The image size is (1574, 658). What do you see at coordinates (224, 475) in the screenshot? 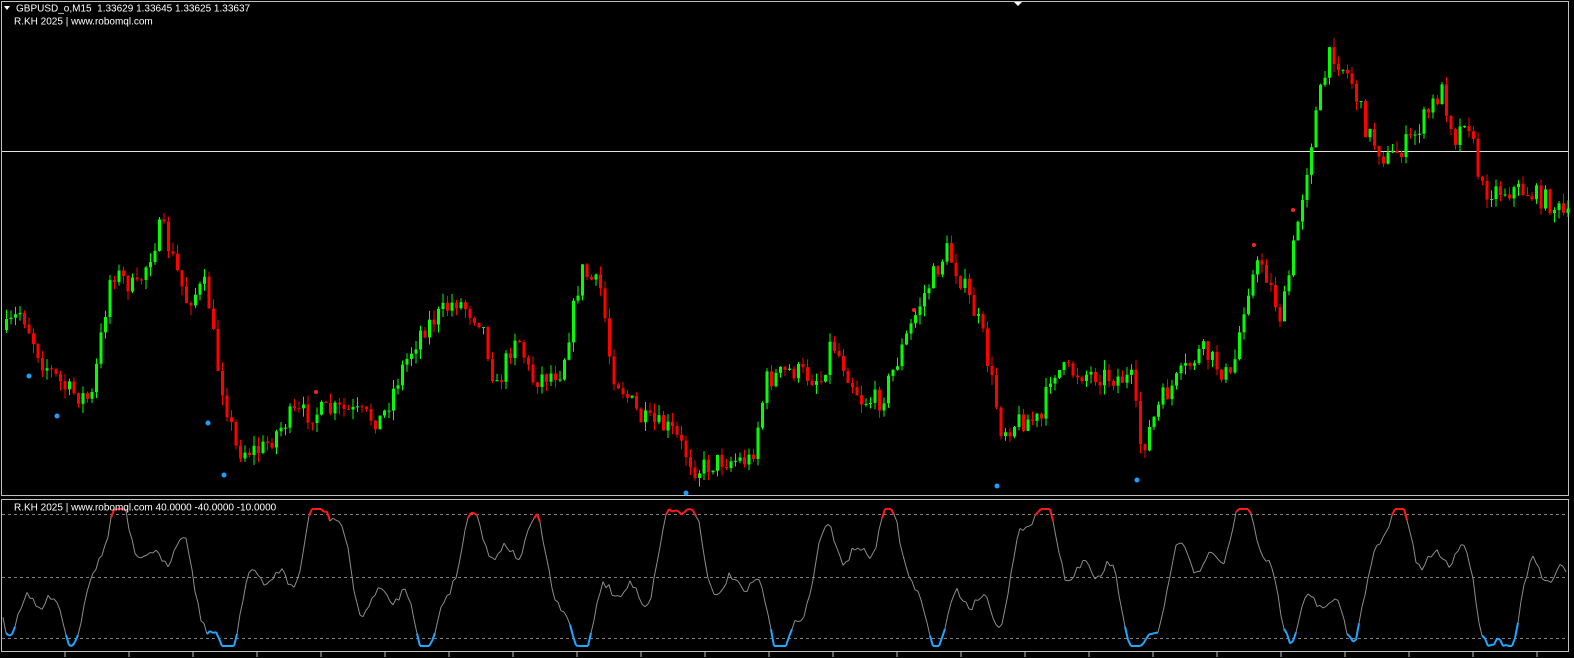
I see `buy-dot` at bounding box center [224, 475].